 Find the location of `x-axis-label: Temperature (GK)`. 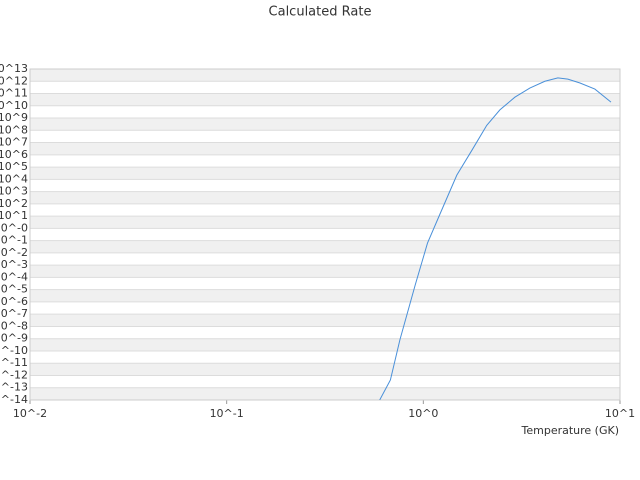

x-axis-label: Temperature (GK) is located at coordinates (570, 430).